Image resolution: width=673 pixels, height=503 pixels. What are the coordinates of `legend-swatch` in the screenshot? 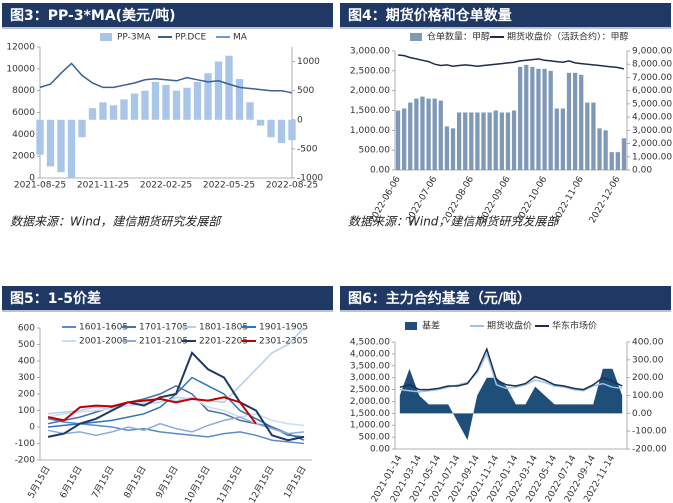 It's located at (411, 326).